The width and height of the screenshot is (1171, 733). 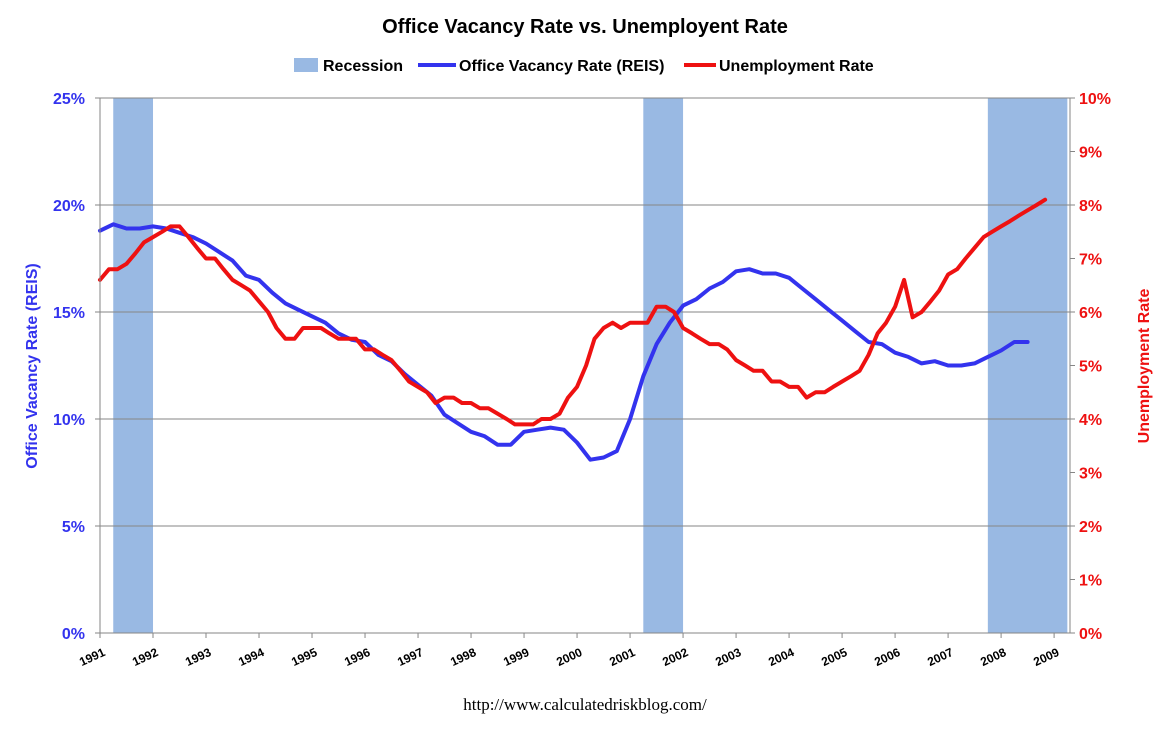 I want to click on right-tick-label: 0%, so click(x=1090, y=634).